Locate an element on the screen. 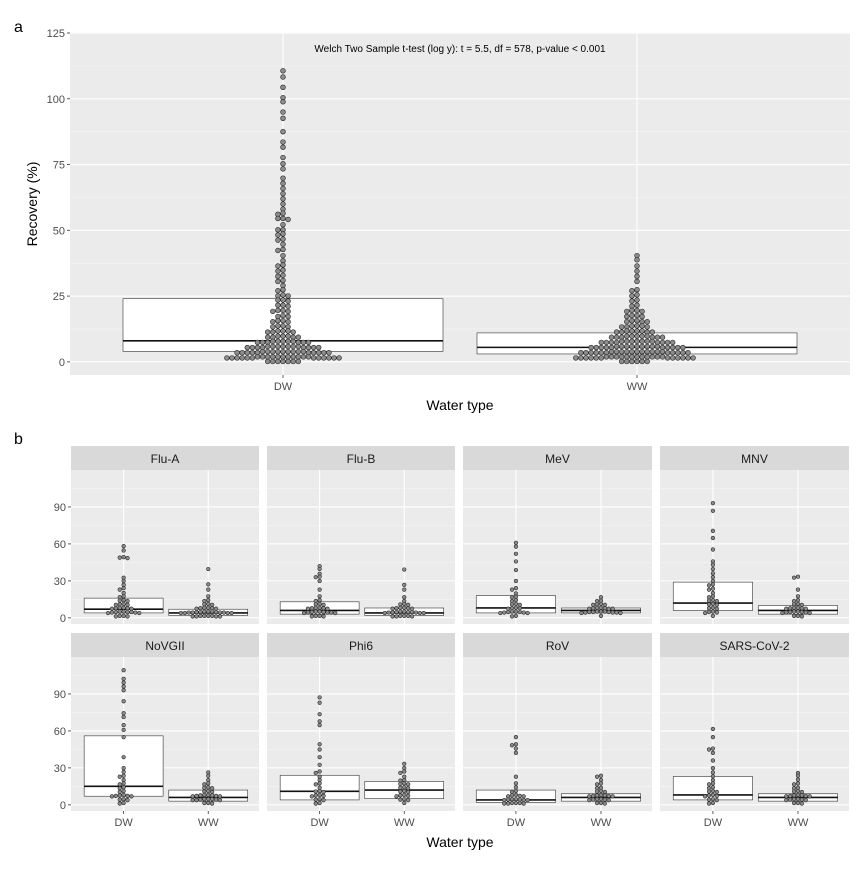 This screenshot has height=869, width=864. y-tick-label: 60 is located at coordinates (60, 732).